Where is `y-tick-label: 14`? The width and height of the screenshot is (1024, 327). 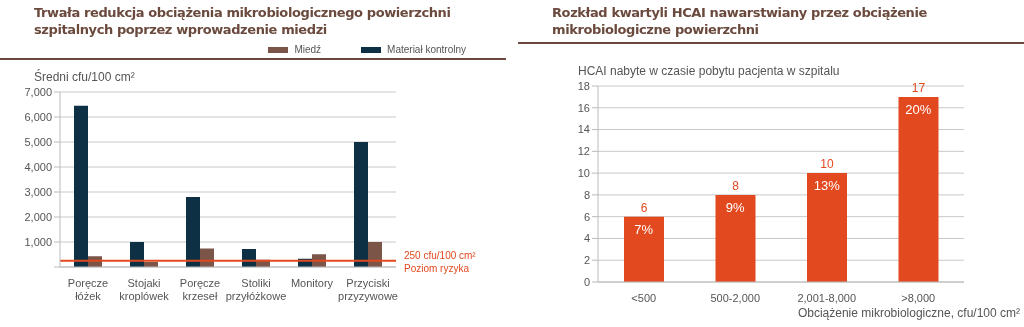
y-tick-label: 14 is located at coordinates (583, 129).